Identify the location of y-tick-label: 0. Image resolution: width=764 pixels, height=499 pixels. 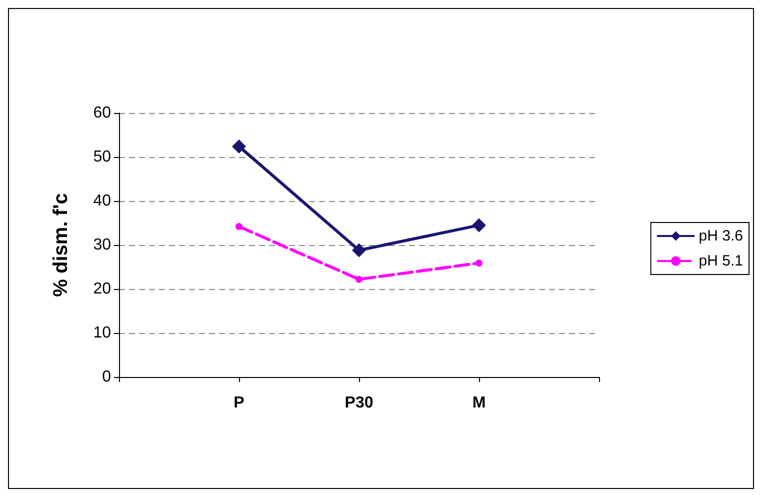
(107, 377).